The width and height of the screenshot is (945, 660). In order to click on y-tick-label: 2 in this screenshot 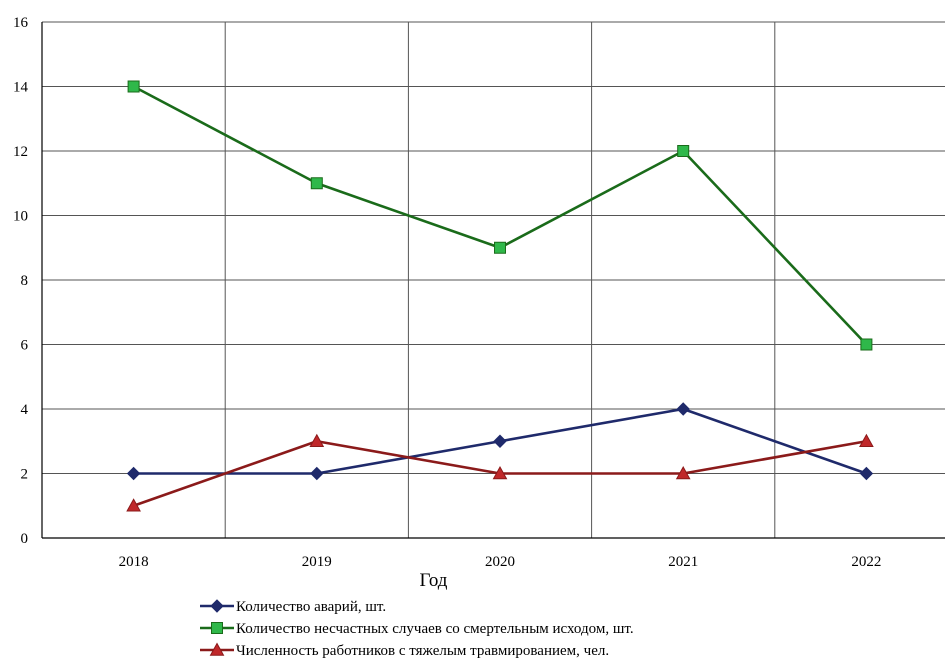, I will do `click(25, 475)`.